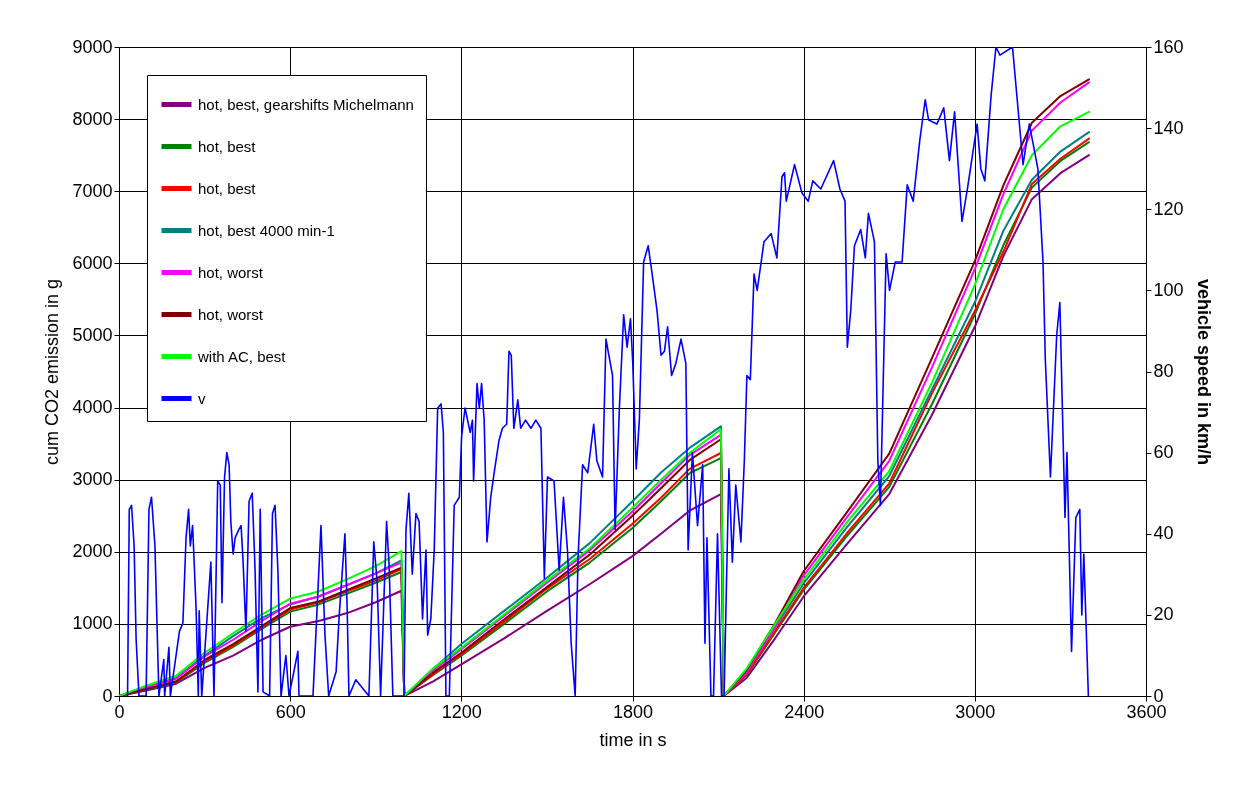  I want to click on y-tick-label: 2000, so click(92, 551).